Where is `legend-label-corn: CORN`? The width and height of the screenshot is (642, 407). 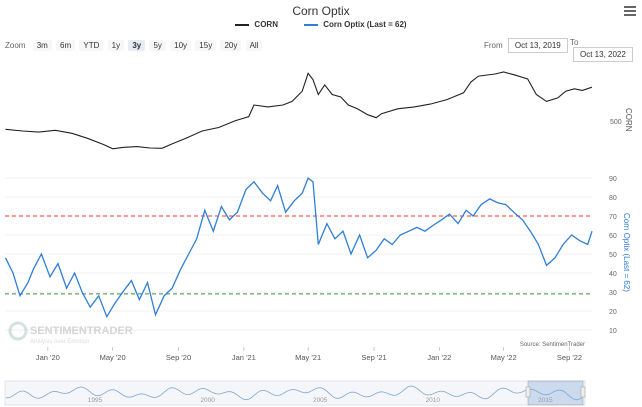
legend-label-corn: CORN is located at coordinates (266, 24).